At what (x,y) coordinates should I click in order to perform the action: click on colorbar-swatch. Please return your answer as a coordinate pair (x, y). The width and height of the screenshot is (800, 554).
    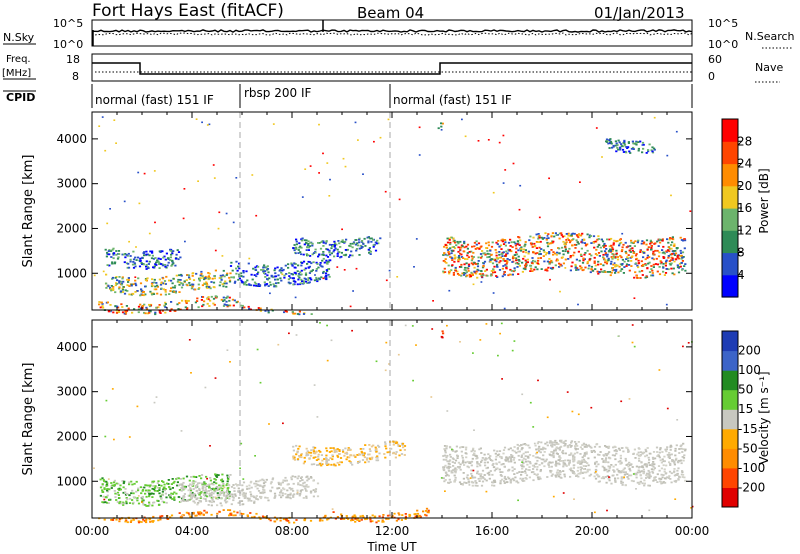
    Looking at the image, I should click on (730, 341).